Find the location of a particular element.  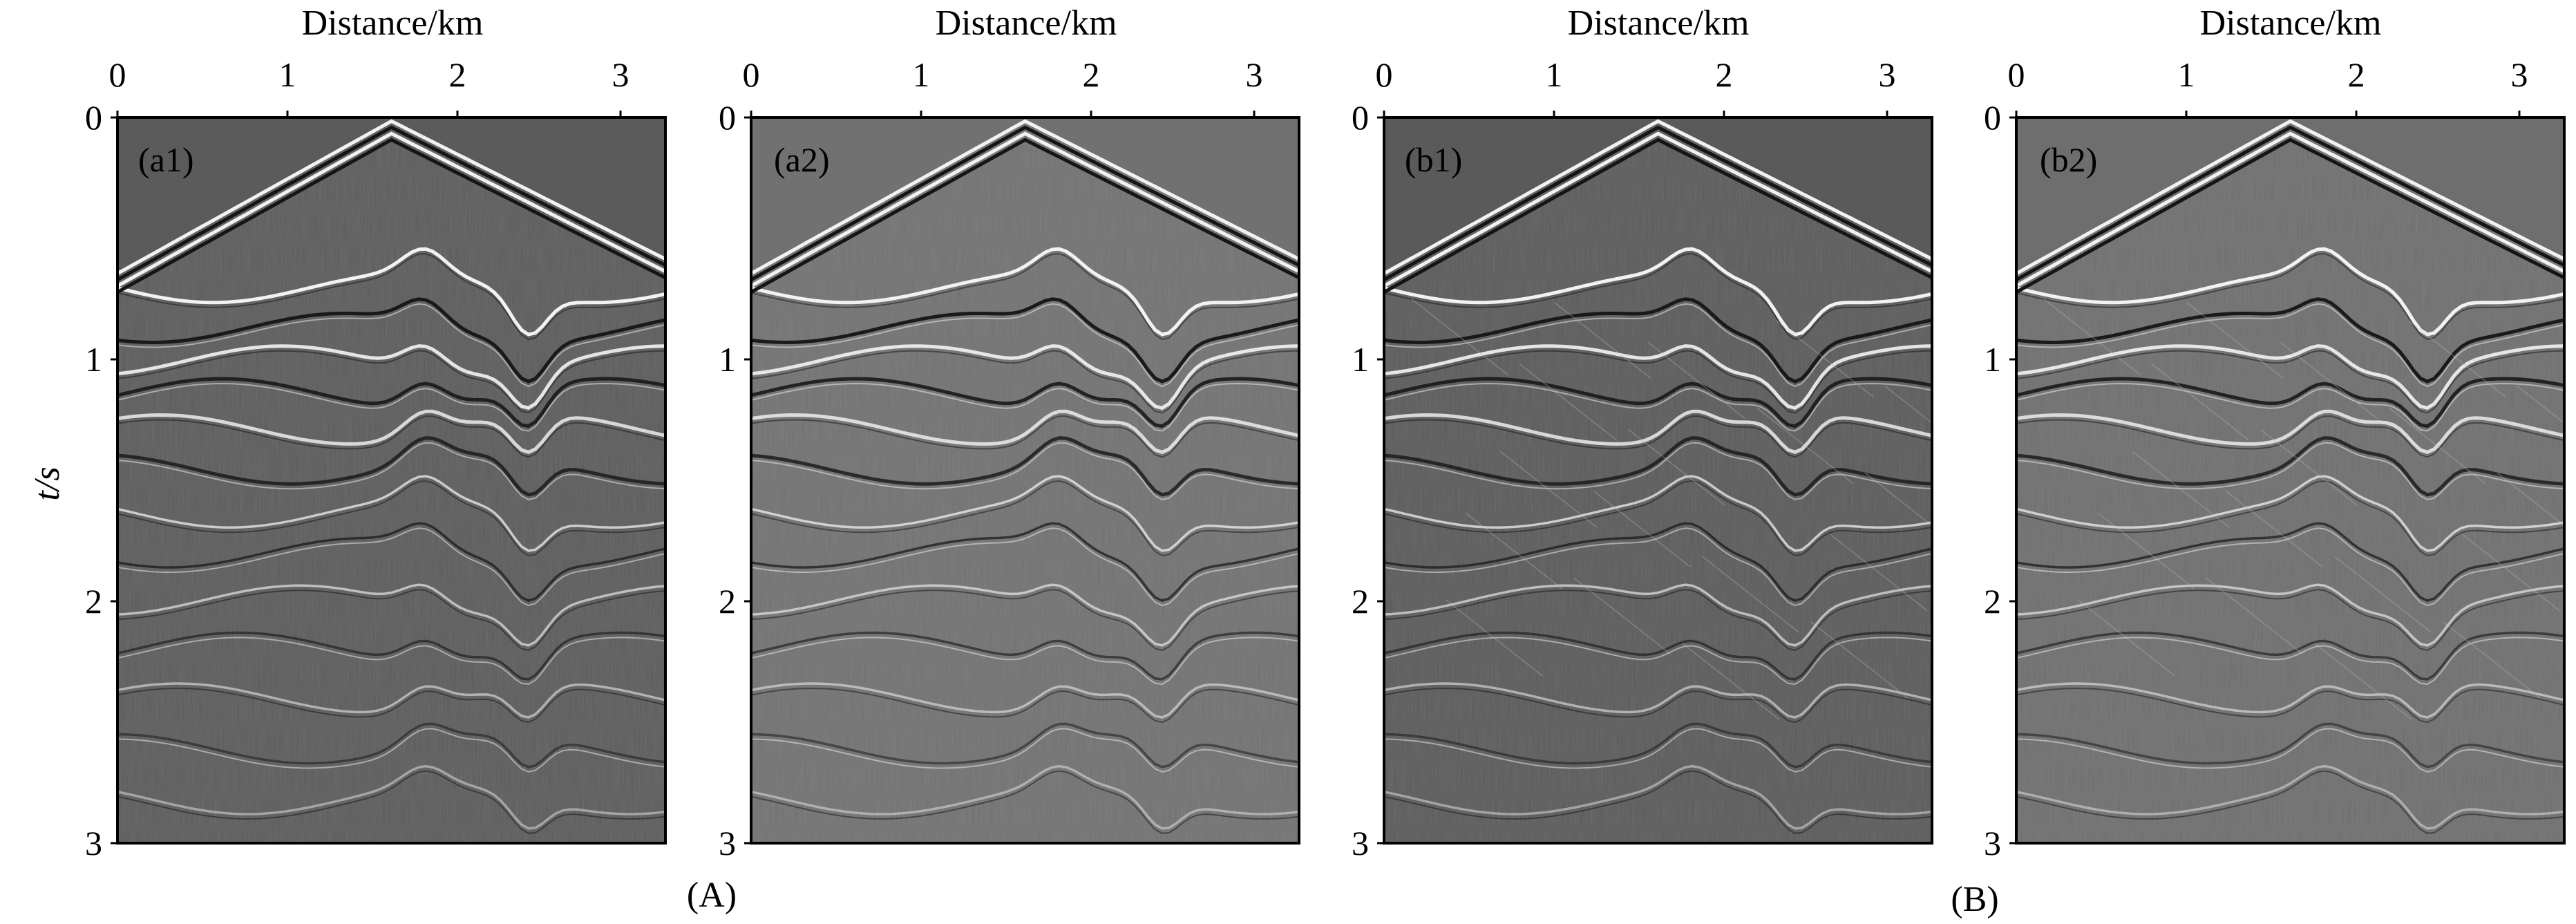

group-label-b: (B) is located at coordinates (1974, 899).